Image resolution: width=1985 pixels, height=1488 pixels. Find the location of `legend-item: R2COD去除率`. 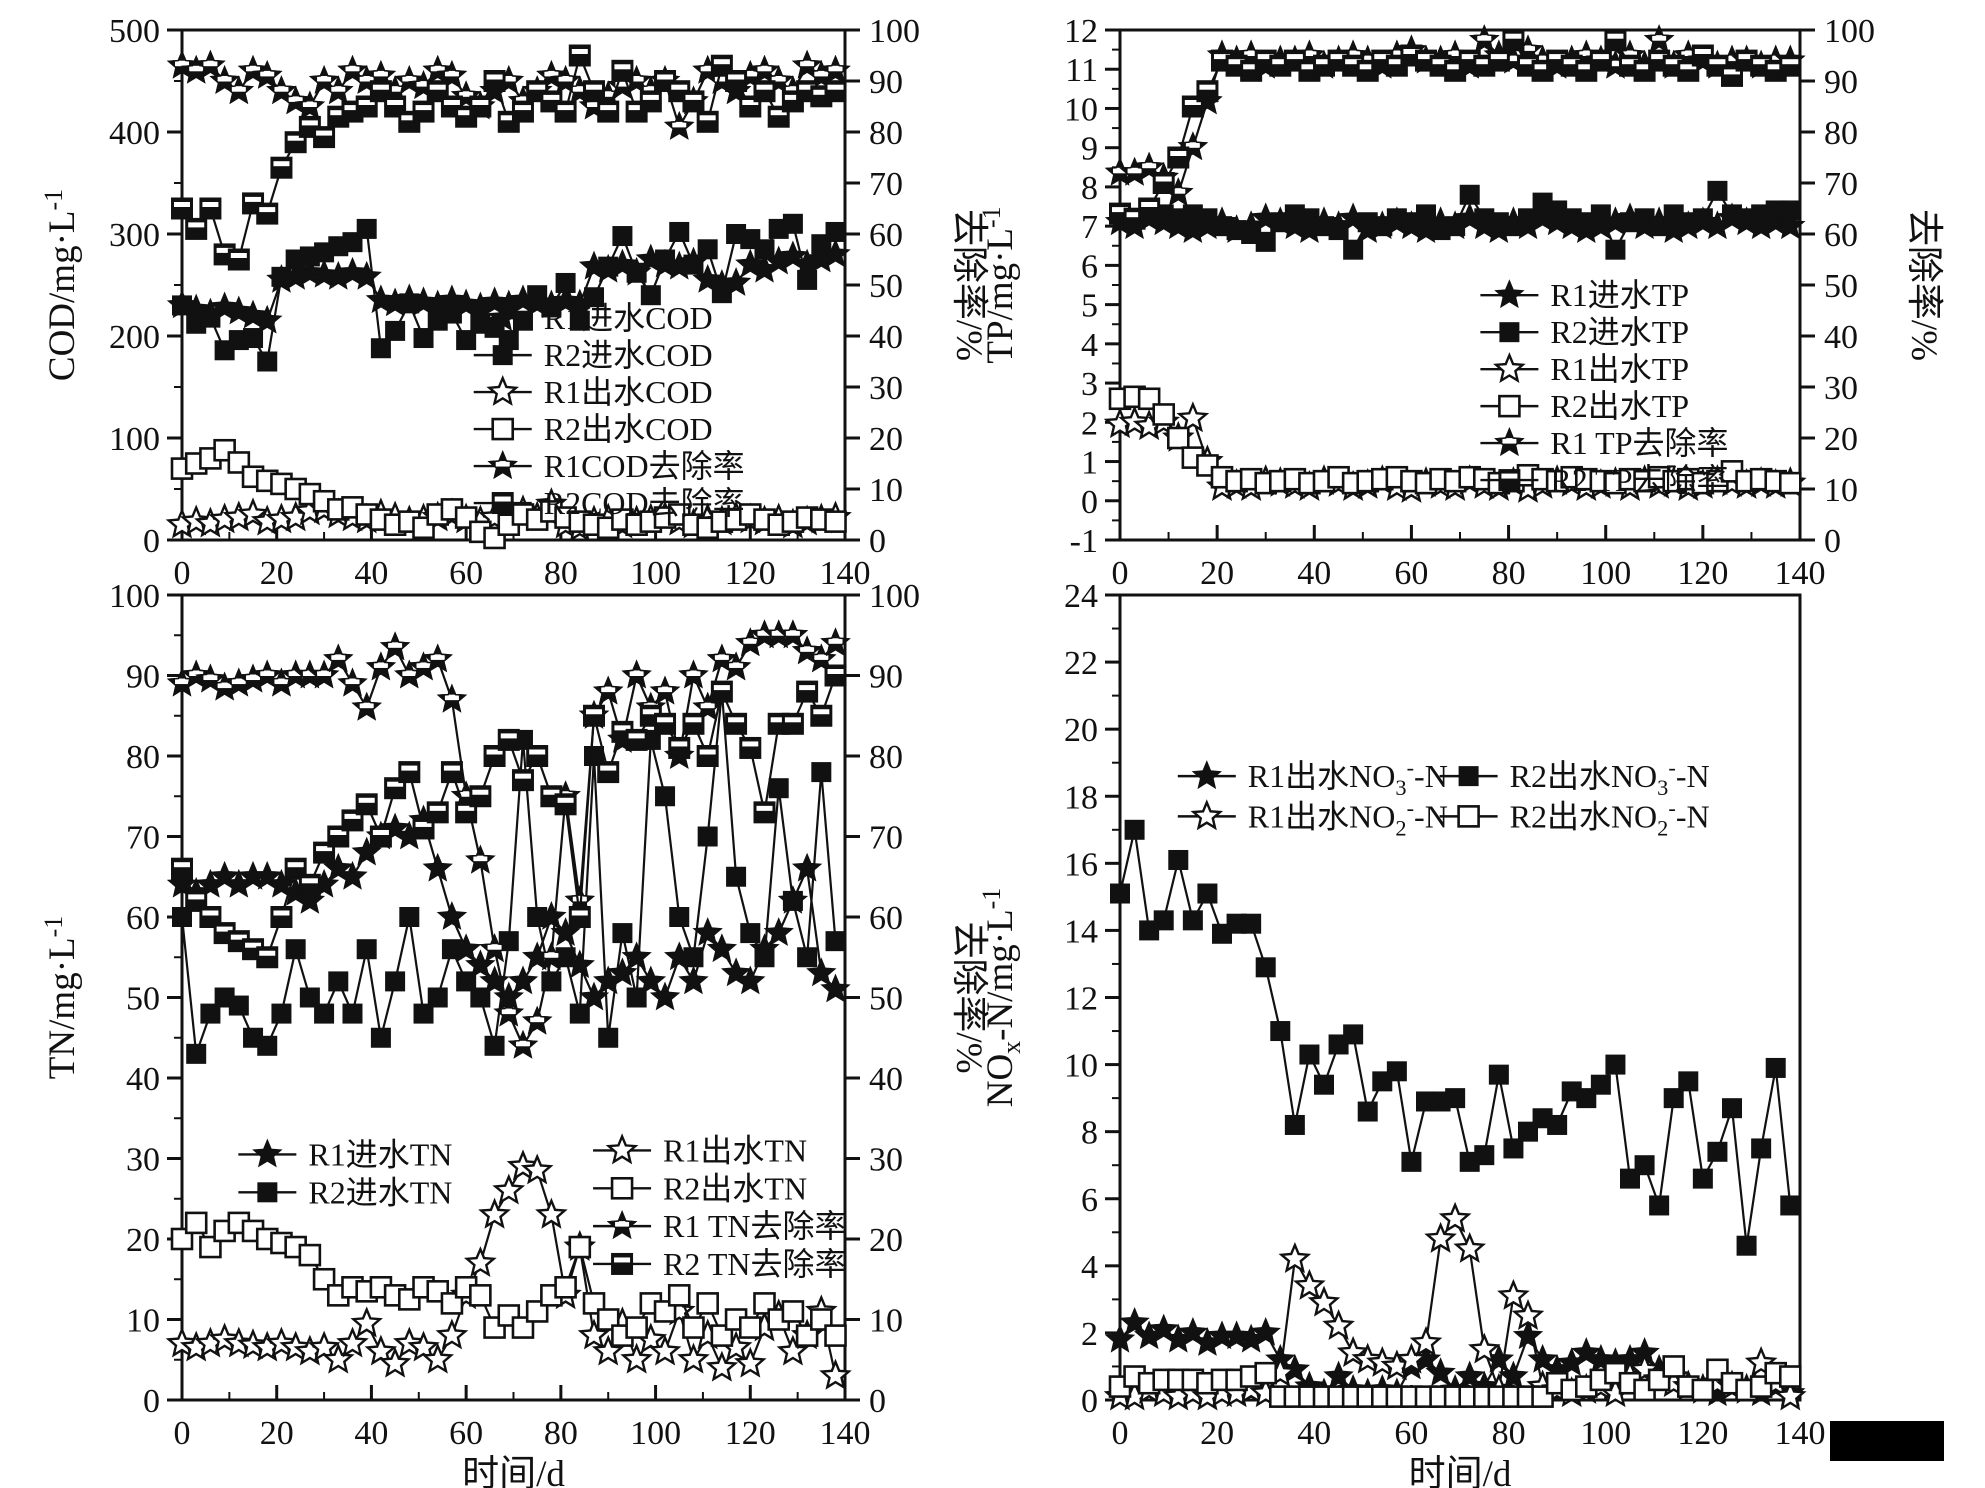

legend-item: R2COD去除率 is located at coordinates (609, 503).